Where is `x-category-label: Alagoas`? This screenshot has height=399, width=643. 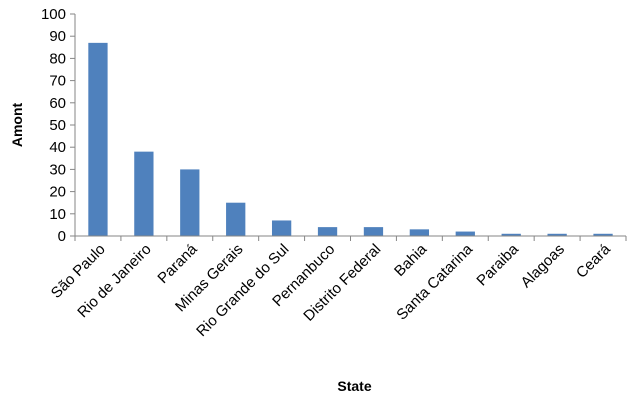
x-category-label: Alagoas is located at coordinates (543, 266).